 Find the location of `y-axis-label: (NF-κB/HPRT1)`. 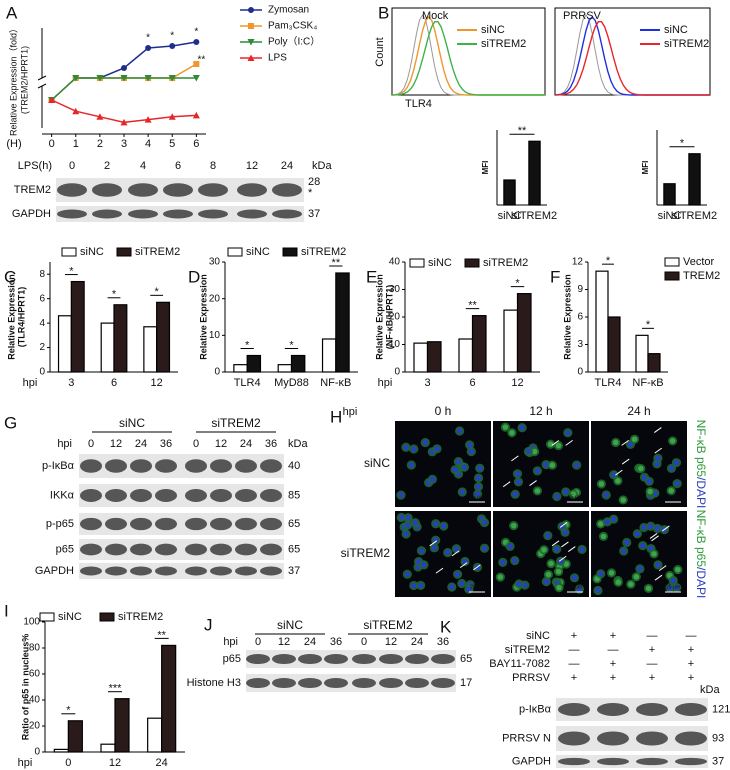

y-axis-label: (NF-κB/HPRT1) is located at coordinates (389, 317).